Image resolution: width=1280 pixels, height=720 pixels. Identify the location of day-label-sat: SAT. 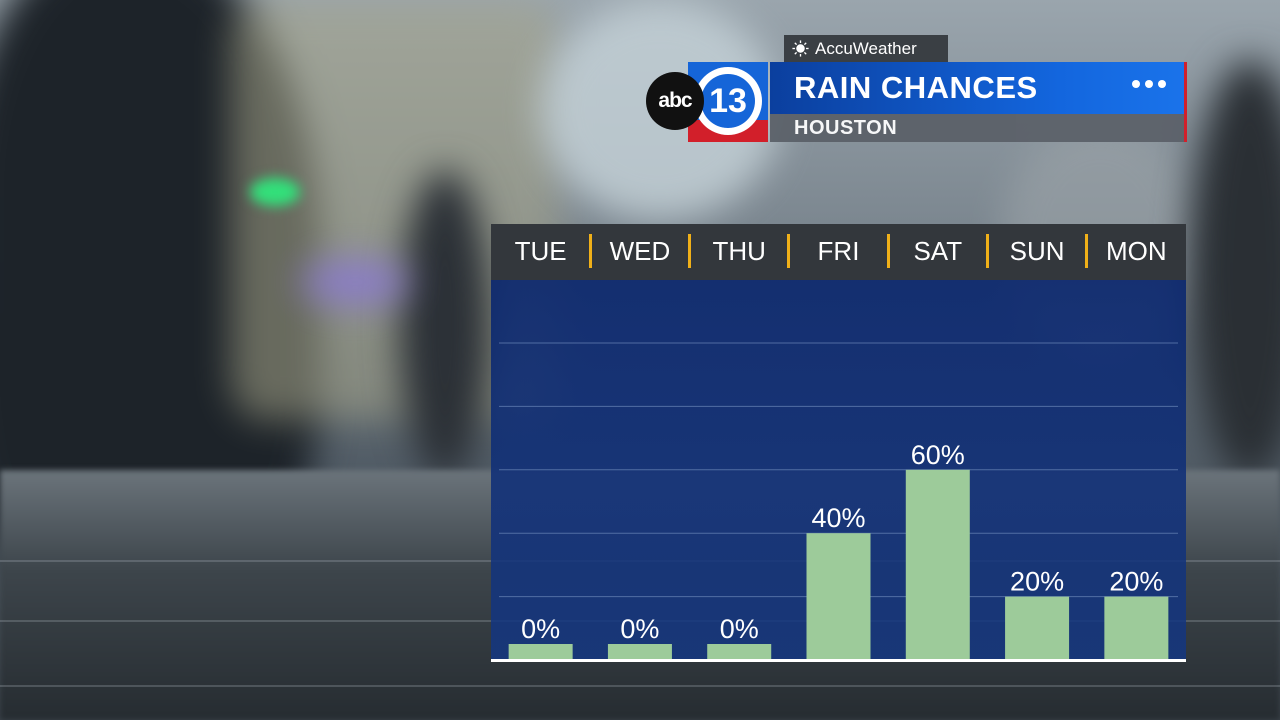
(938, 251).